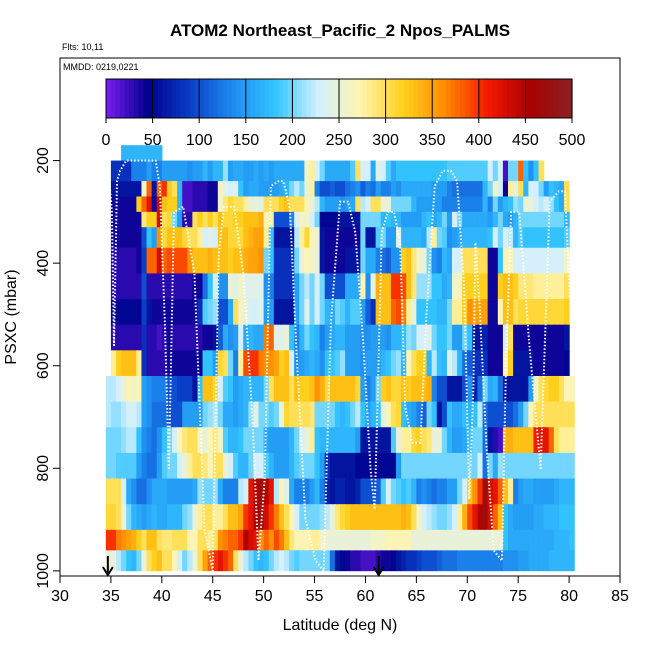  Describe the element at coordinates (339, 140) in the screenshot. I see `colorbar-tick-label: 250` at that location.